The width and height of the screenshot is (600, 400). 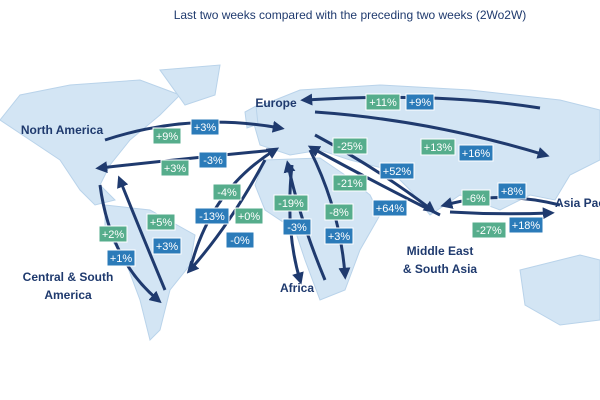 I want to click on region-label: Asia Pac, so click(x=577, y=203).